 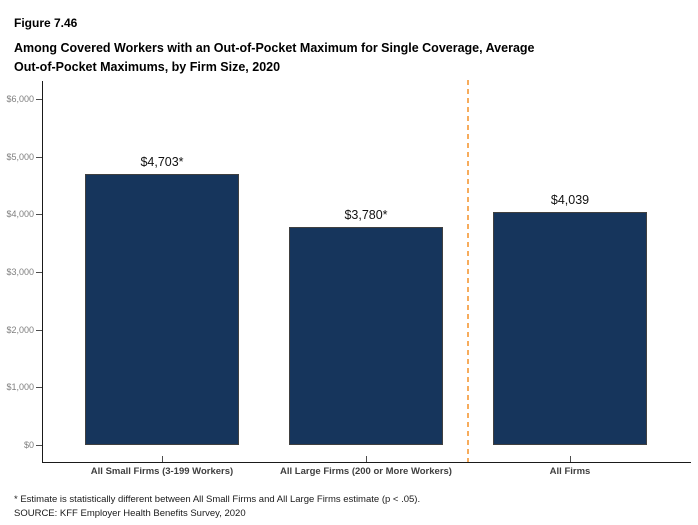 I want to click on bar-value-label: $3,780*, so click(x=366, y=215).